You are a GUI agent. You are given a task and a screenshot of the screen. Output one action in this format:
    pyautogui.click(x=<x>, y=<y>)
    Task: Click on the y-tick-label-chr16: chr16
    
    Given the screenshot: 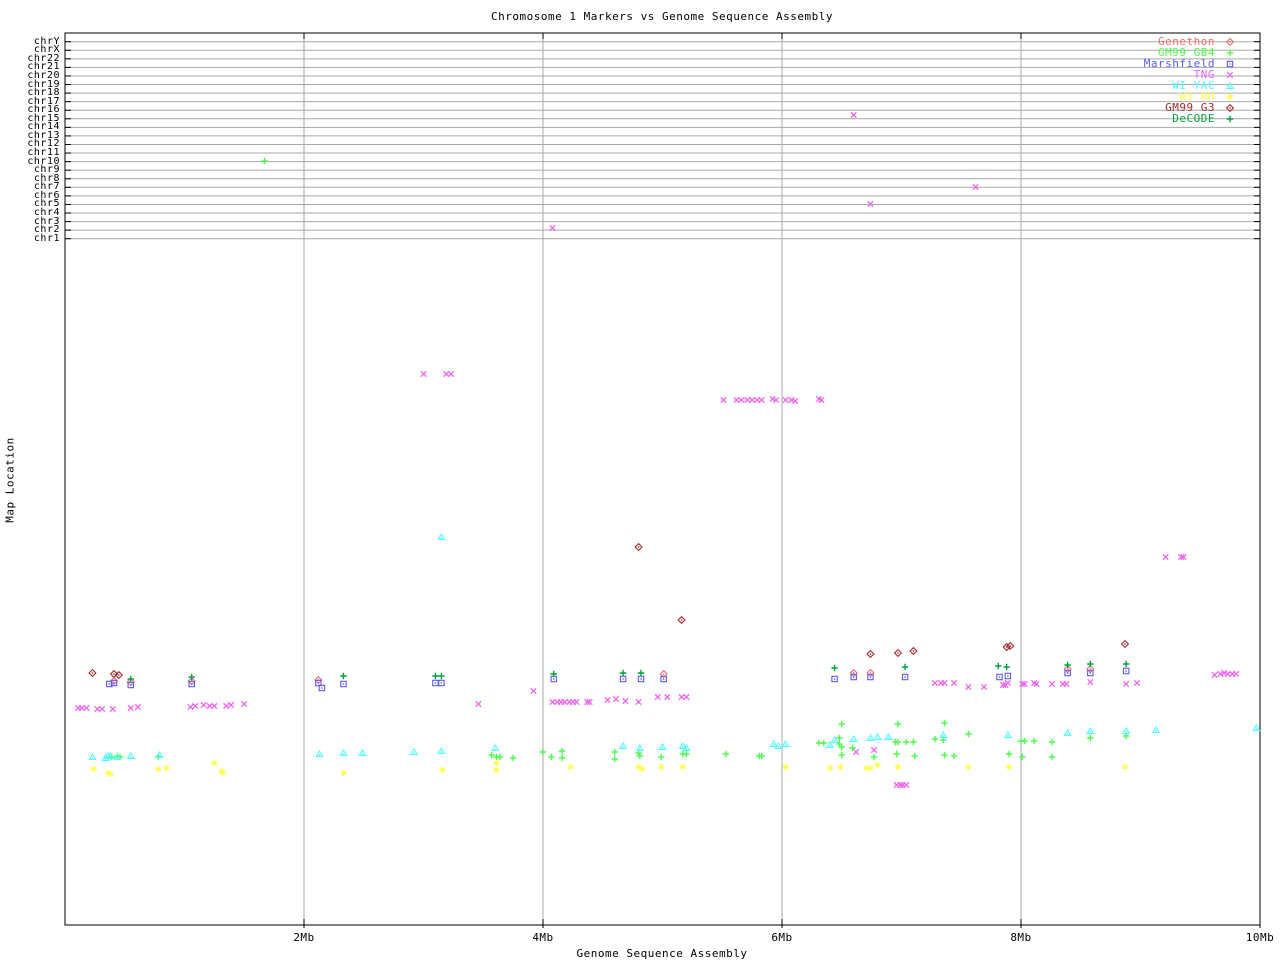 What is the action you would take?
    pyautogui.click(x=43, y=110)
    